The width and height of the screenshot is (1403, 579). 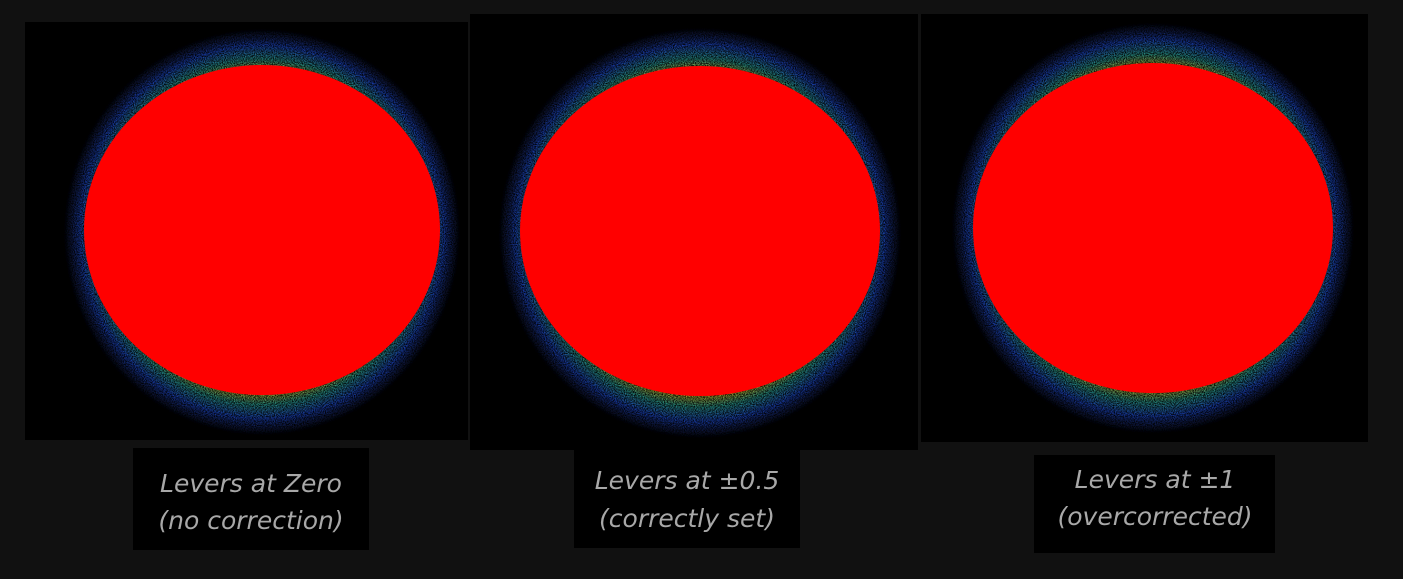 What do you see at coordinates (687, 480) in the screenshot?
I see `label: Levers at ±0.5` at bounding box center [687, 480].